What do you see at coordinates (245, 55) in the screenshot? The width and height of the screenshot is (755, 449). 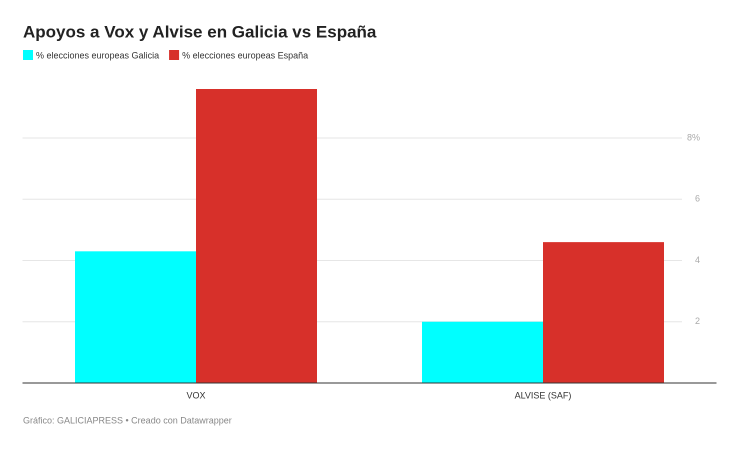 I see `legend-label: % elecciones europeas España` at bounding box center [245, 55].